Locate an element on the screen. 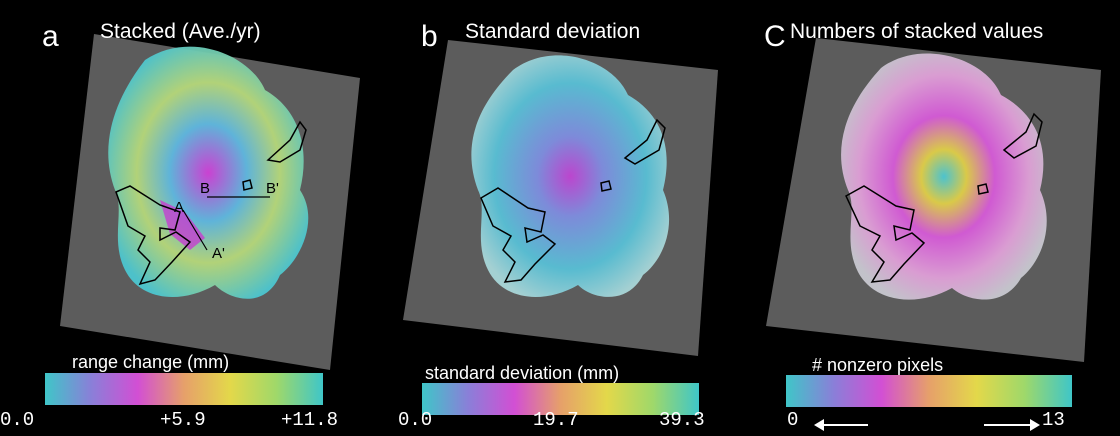 This screenshot has height=436, width=1120. panel-title: Standard deviation is located at coordinates (553, 31).